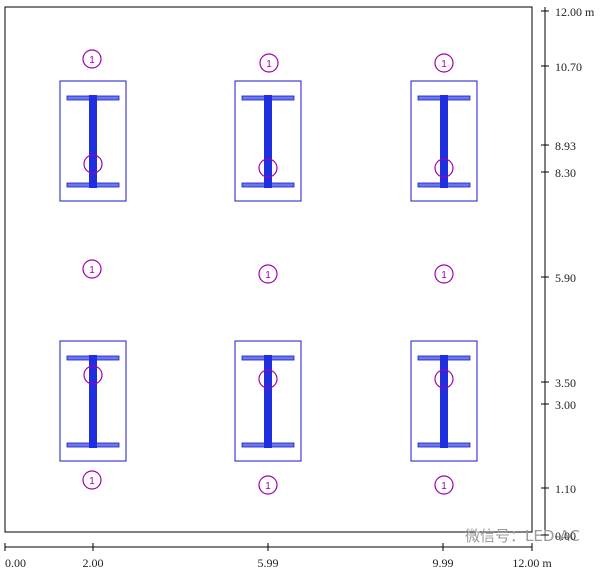 The width and height of the screenshot is (616, 580). Describe the element at coordinates (565, 383) in the screenshot. I see `axis-label: 3.50` at that location.